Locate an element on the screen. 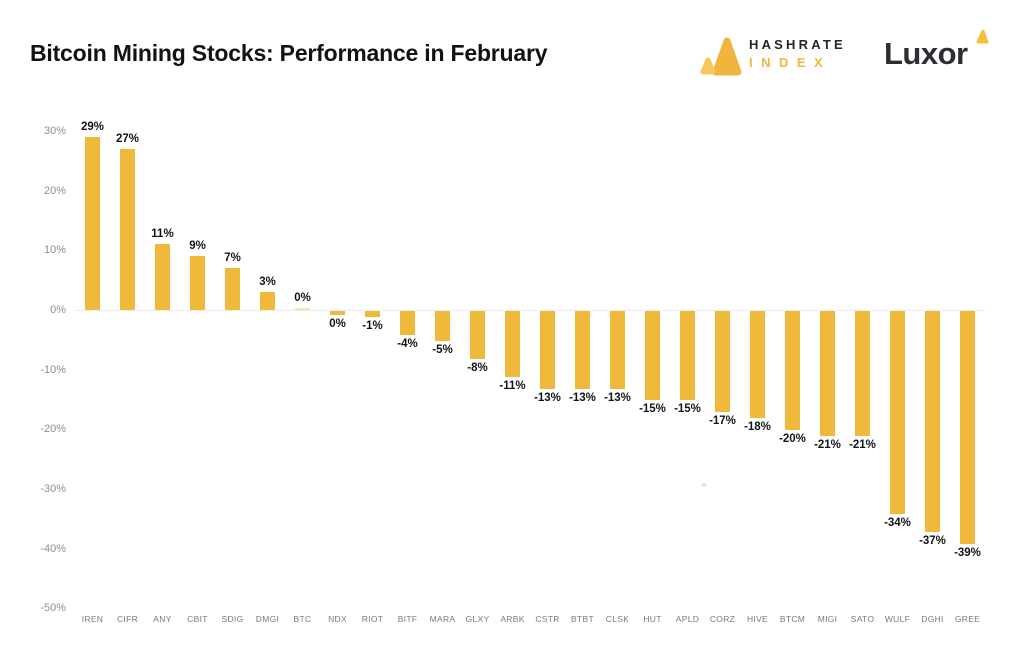 The width and height of the screenshot is (1024, 657). ticker-label: MARA is located at coordinates (442, 619).